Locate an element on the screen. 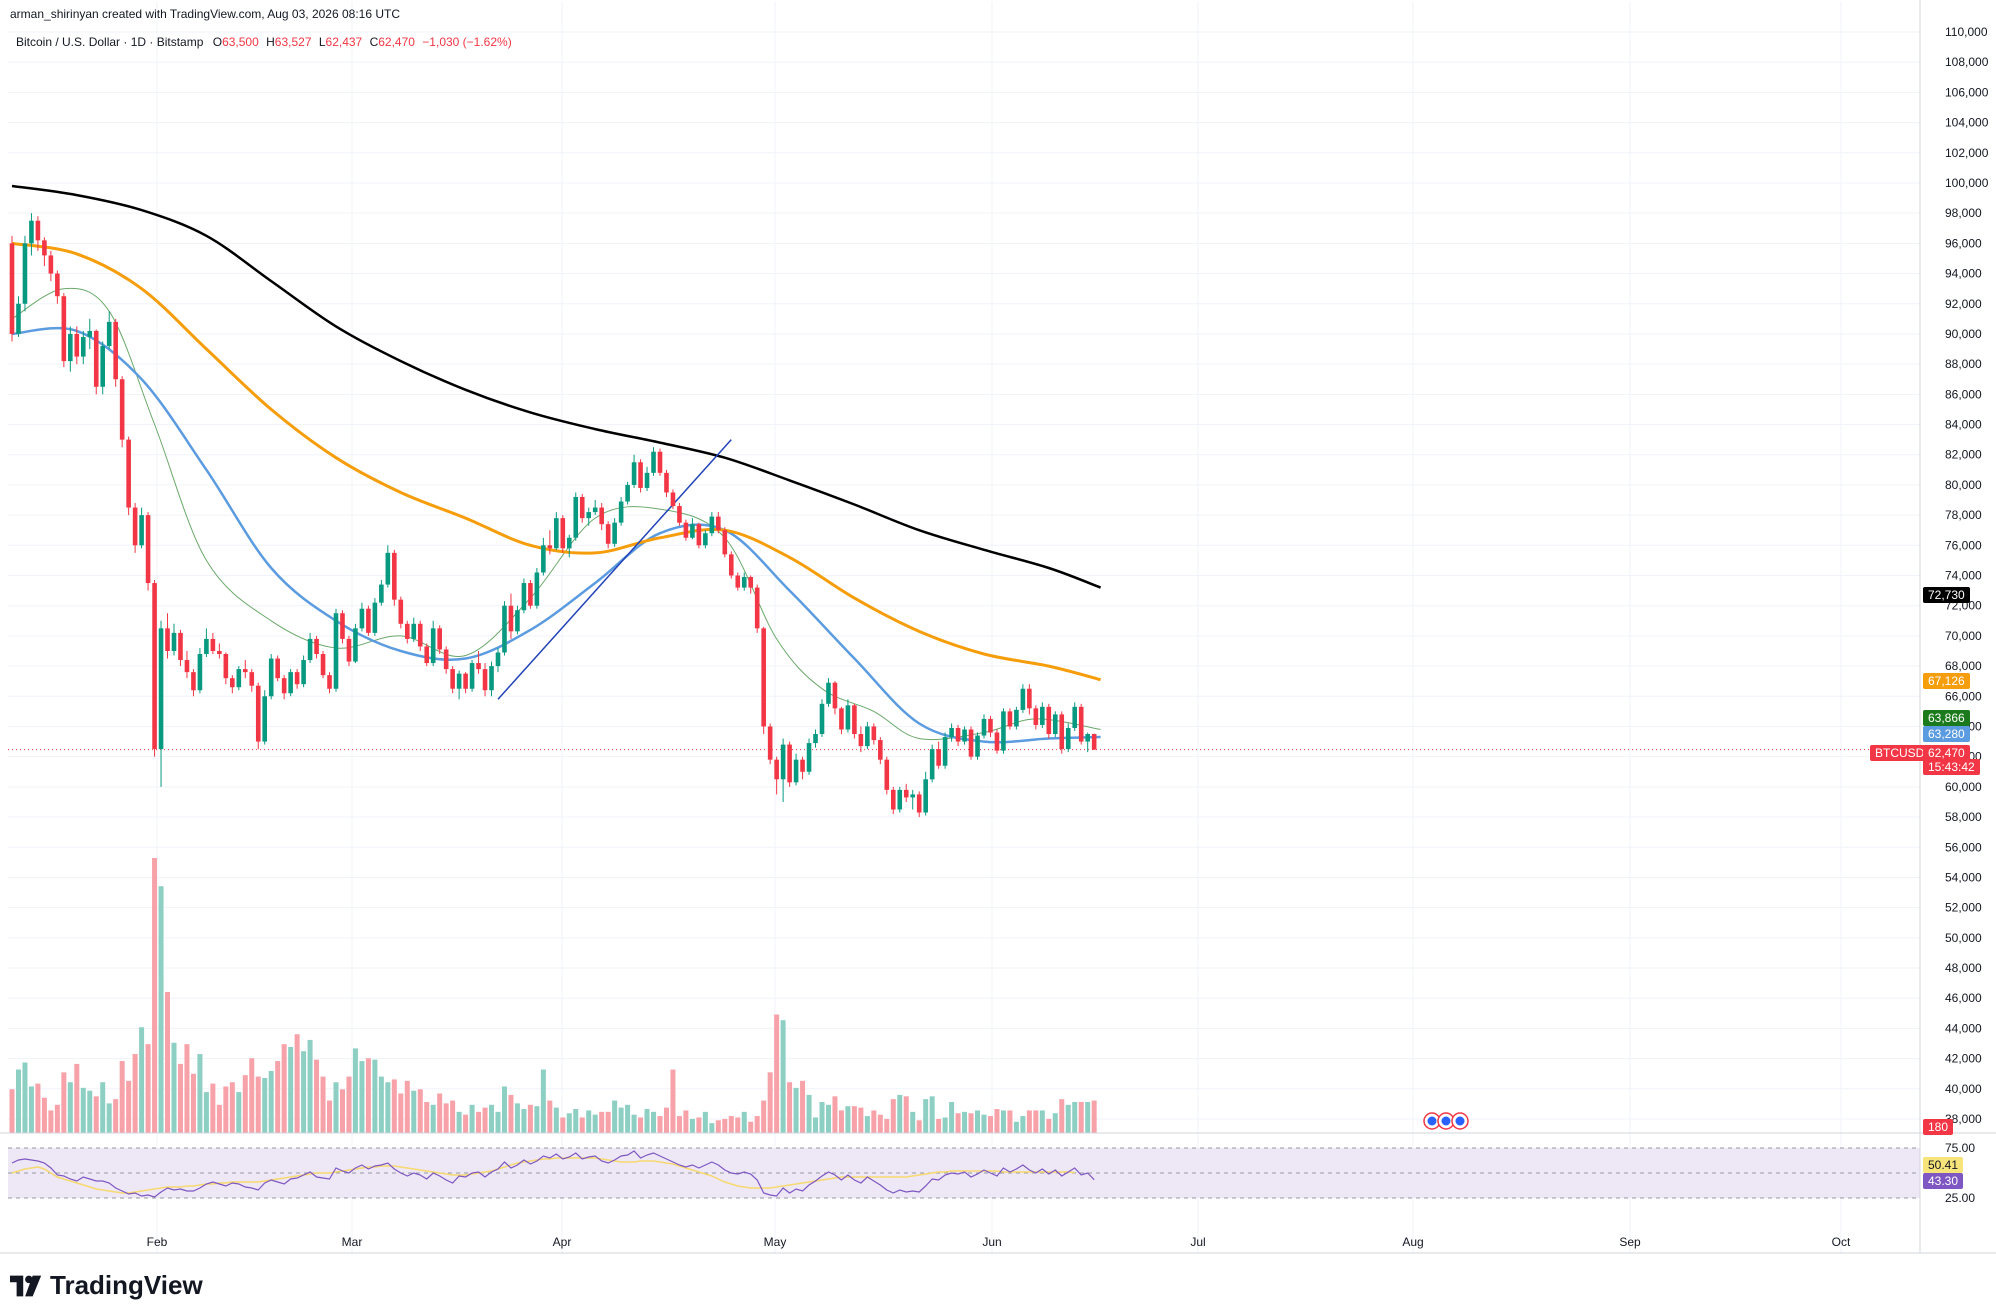  event-flag is located at coordinates (1460, 1121).